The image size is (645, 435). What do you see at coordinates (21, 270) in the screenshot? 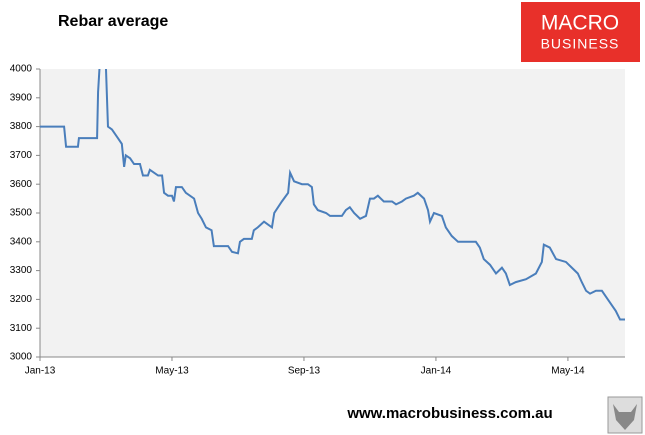
I see `y-tick-label: 3300` at bounding box center [21, 270].